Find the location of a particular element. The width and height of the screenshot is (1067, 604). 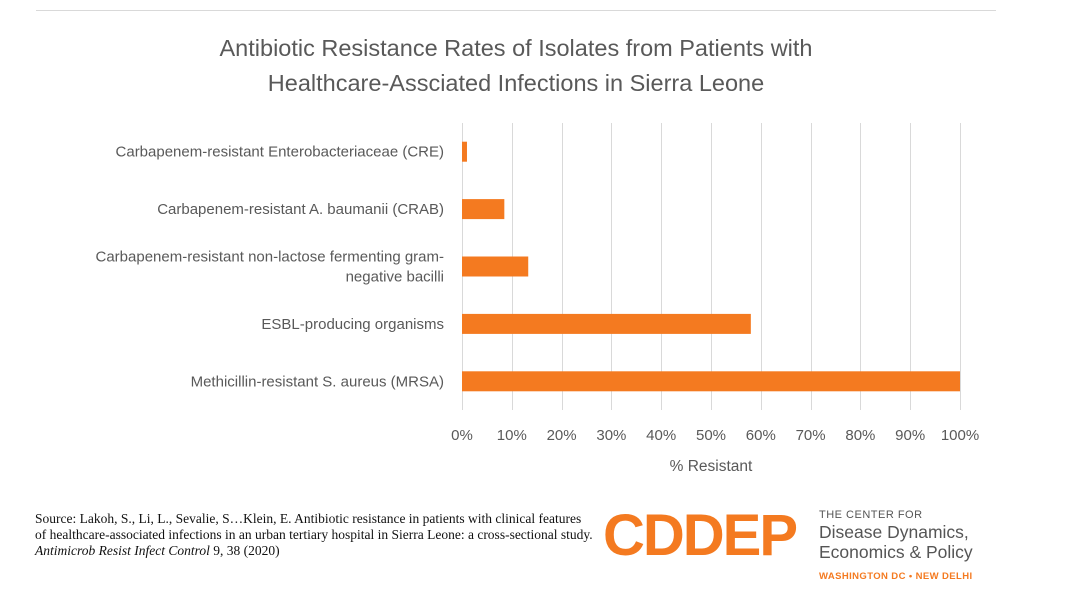

x-tick-label: 30% is located at coordinates (611, 435).